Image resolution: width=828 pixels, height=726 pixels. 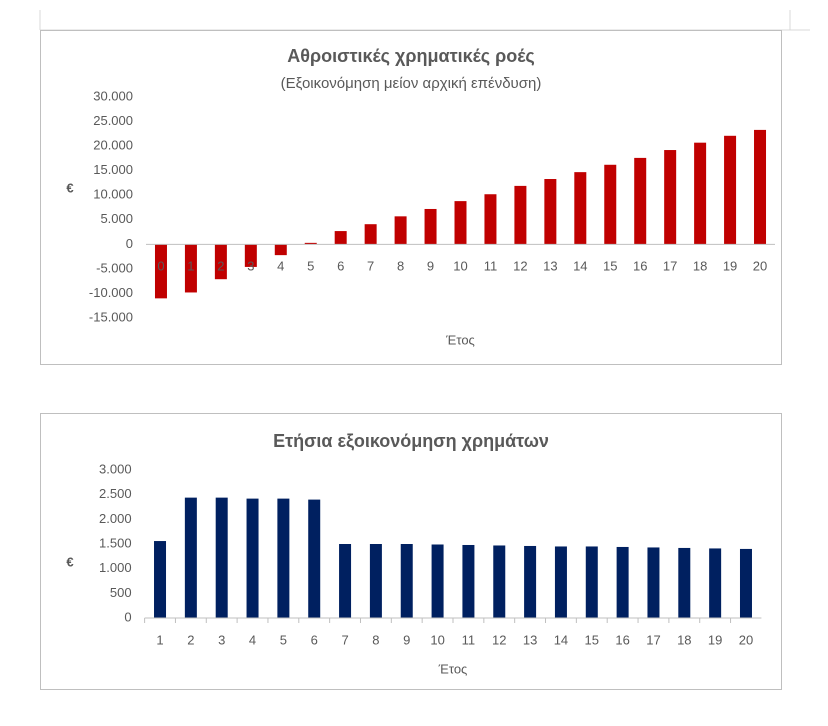 I want to click on y-tick-label: 10.000, so click(x=113, y=194).